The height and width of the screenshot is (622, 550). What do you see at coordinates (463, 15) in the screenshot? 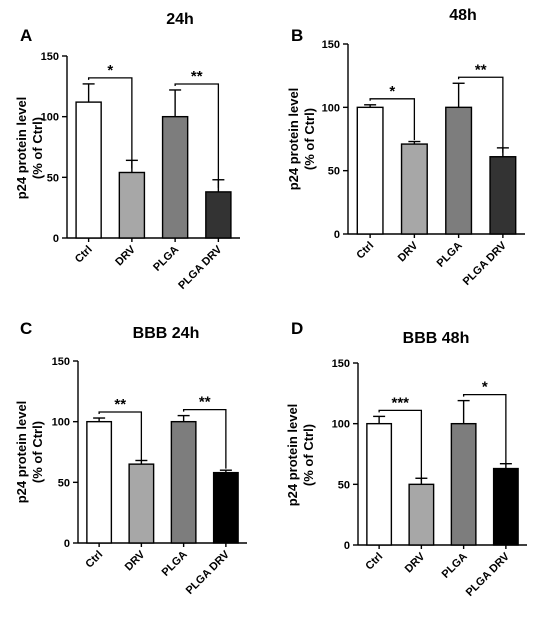
I see `chart-title: 48h` at bounding box center [463, 15].